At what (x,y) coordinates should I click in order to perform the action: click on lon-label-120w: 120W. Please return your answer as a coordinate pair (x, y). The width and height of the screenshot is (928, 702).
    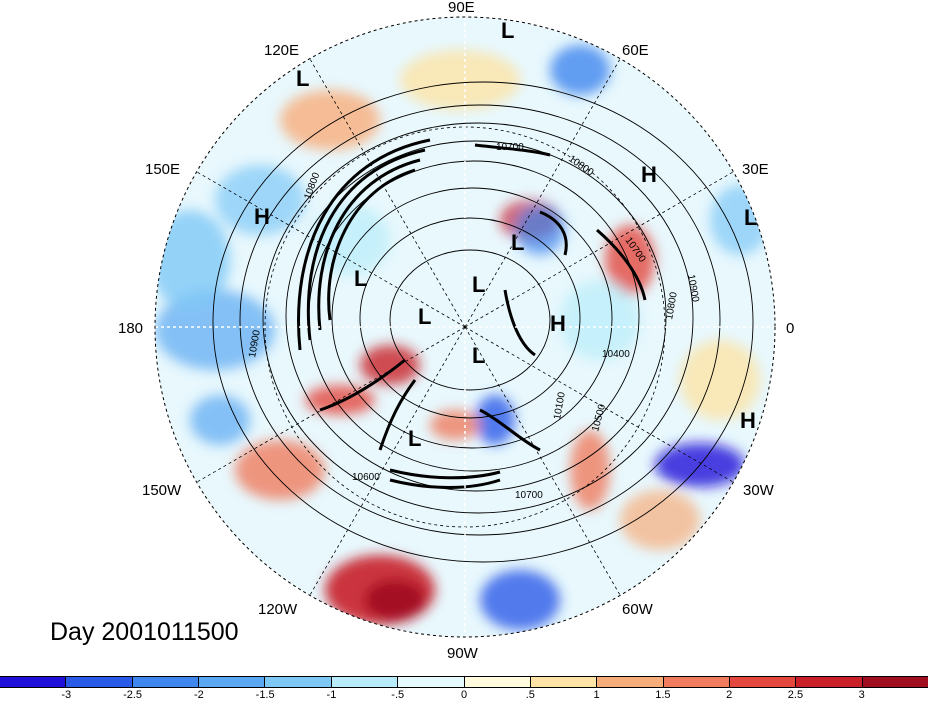
    Looking at the image, I should click on (278, 609).